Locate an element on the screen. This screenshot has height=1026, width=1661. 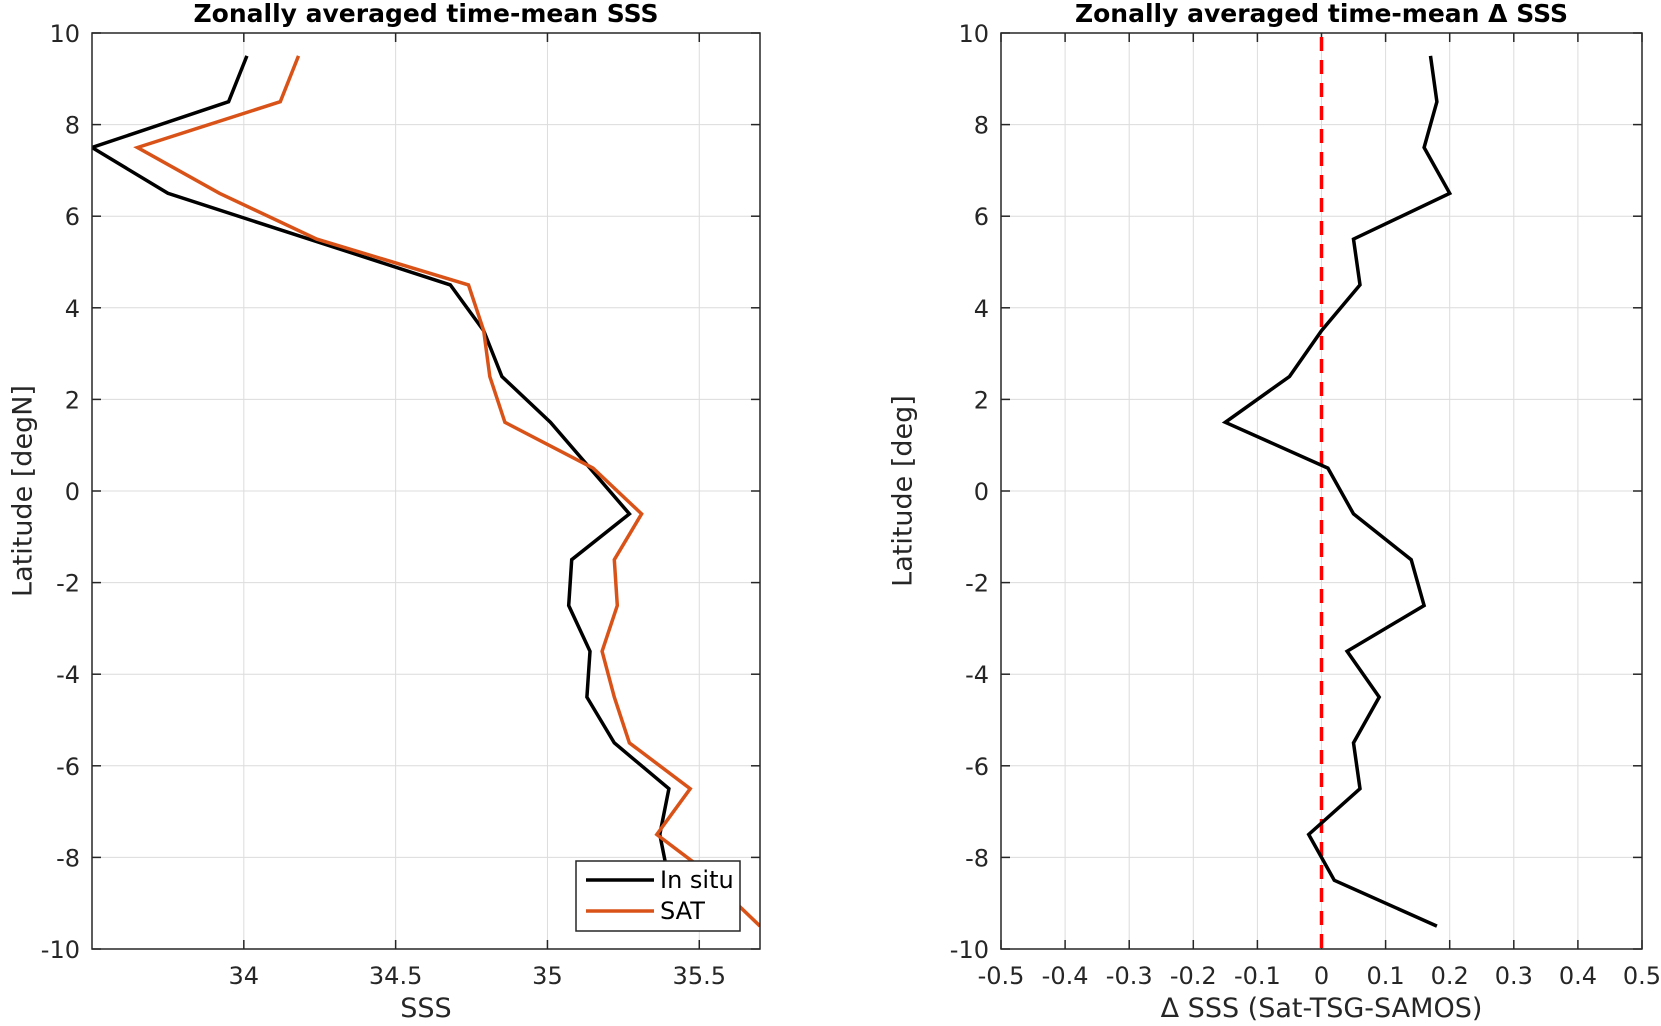
sss-x-tick-label: 34 is located at coordinates (244, 976).